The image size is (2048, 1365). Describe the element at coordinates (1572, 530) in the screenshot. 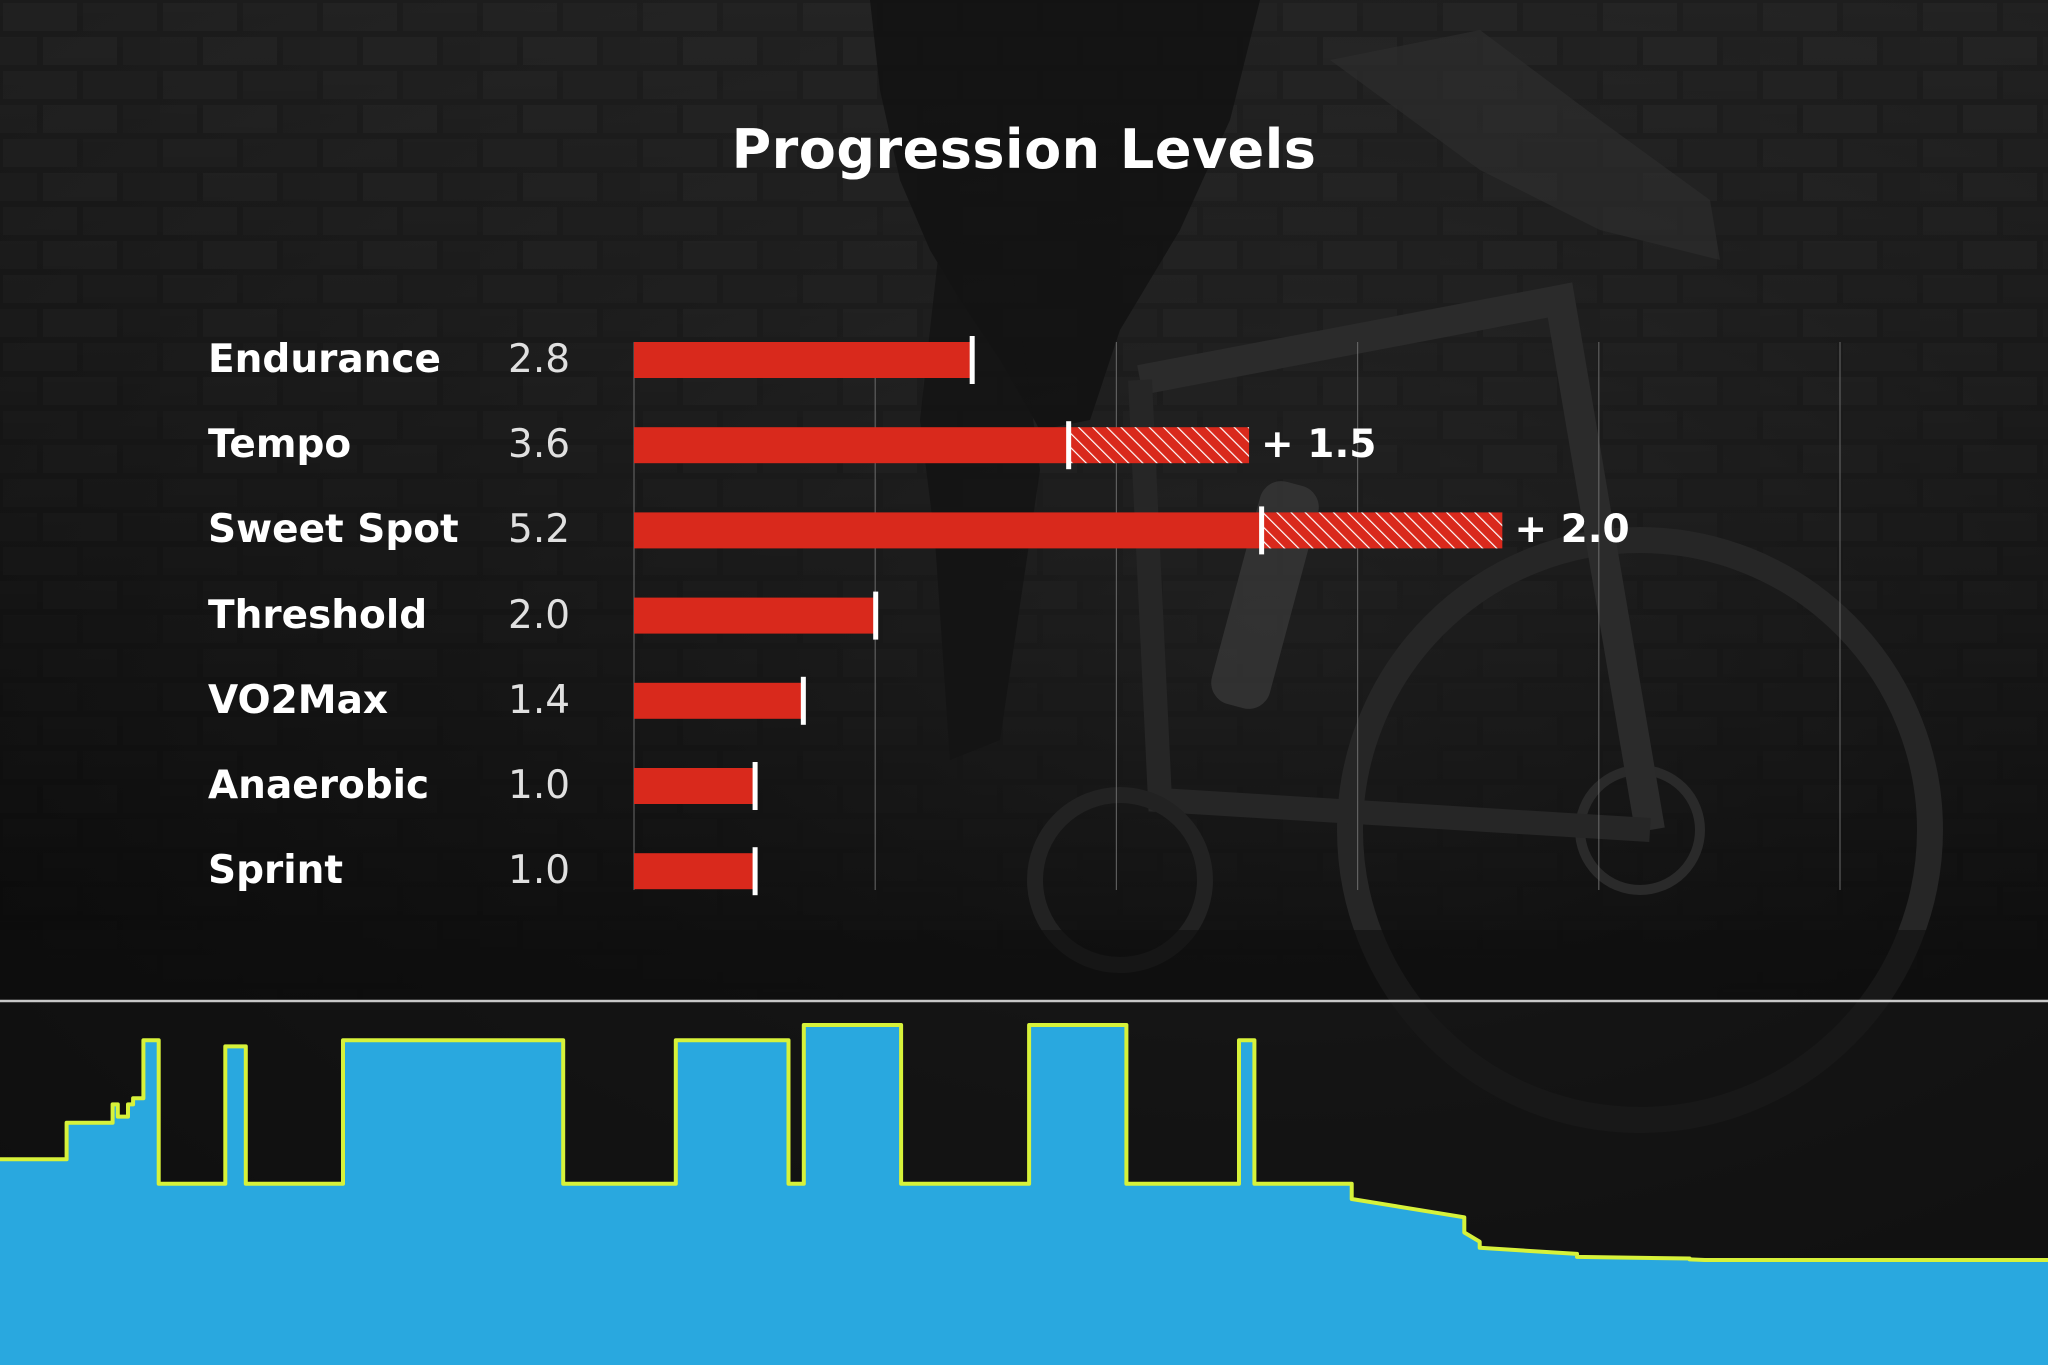

I see `gain-label: + 2.0` at that location.